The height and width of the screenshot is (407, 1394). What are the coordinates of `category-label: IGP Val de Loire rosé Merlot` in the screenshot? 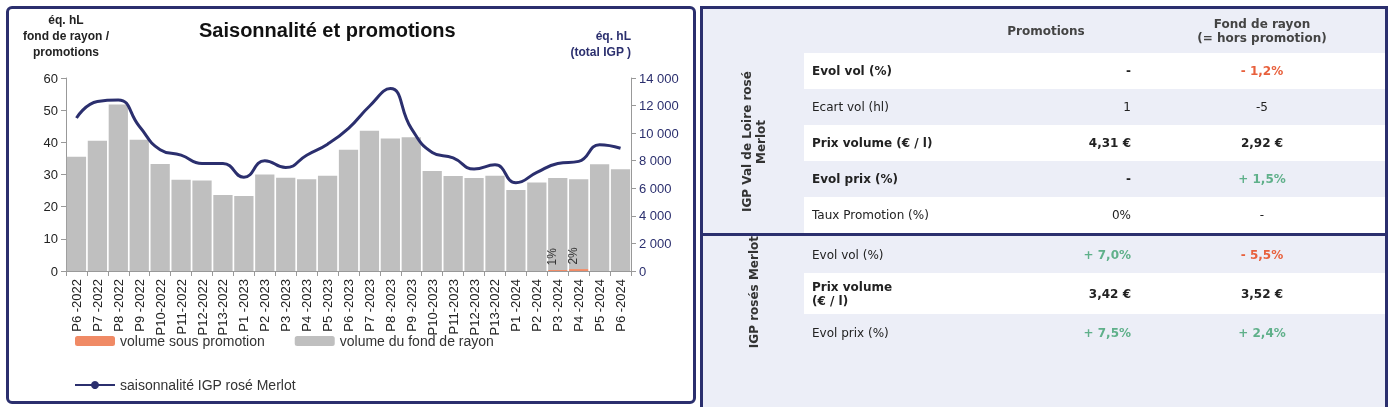 It's located at (753, 141).